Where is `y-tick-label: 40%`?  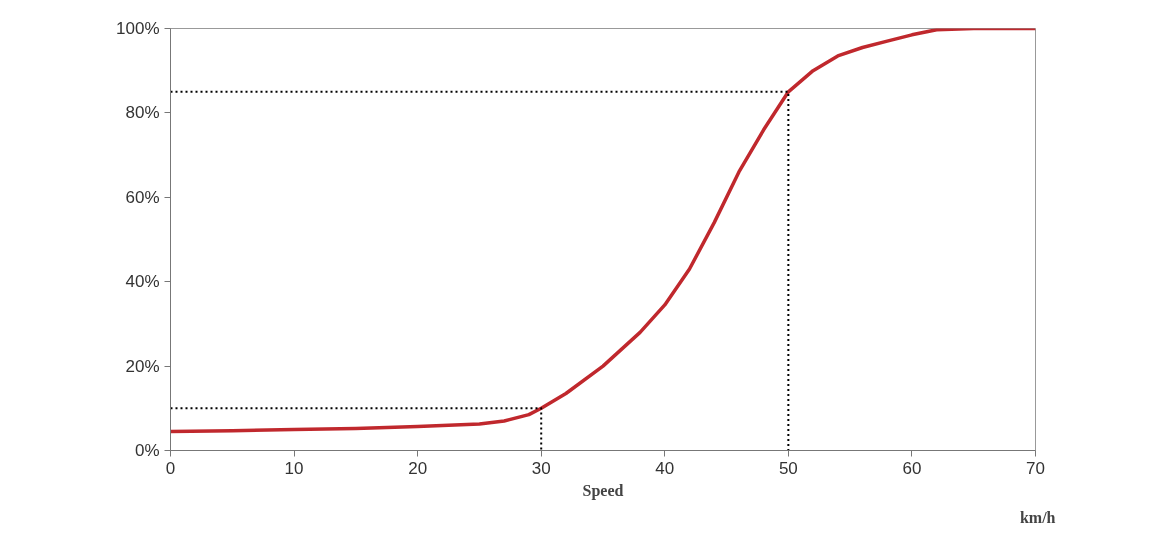 y-tick-label: 40% is located at coordinates (142, 282).